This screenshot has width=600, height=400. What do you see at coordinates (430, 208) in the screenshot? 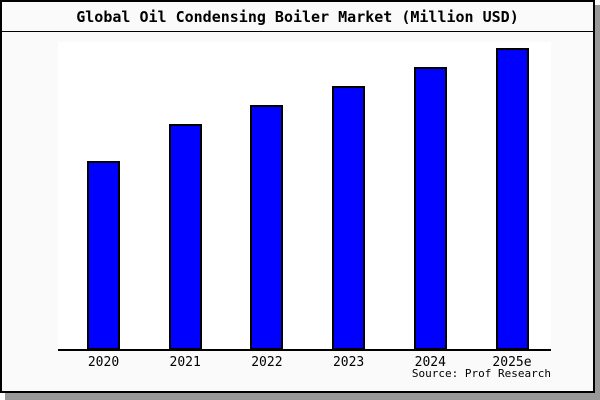
I see `bar-2024` at bounding box center [430, 208].